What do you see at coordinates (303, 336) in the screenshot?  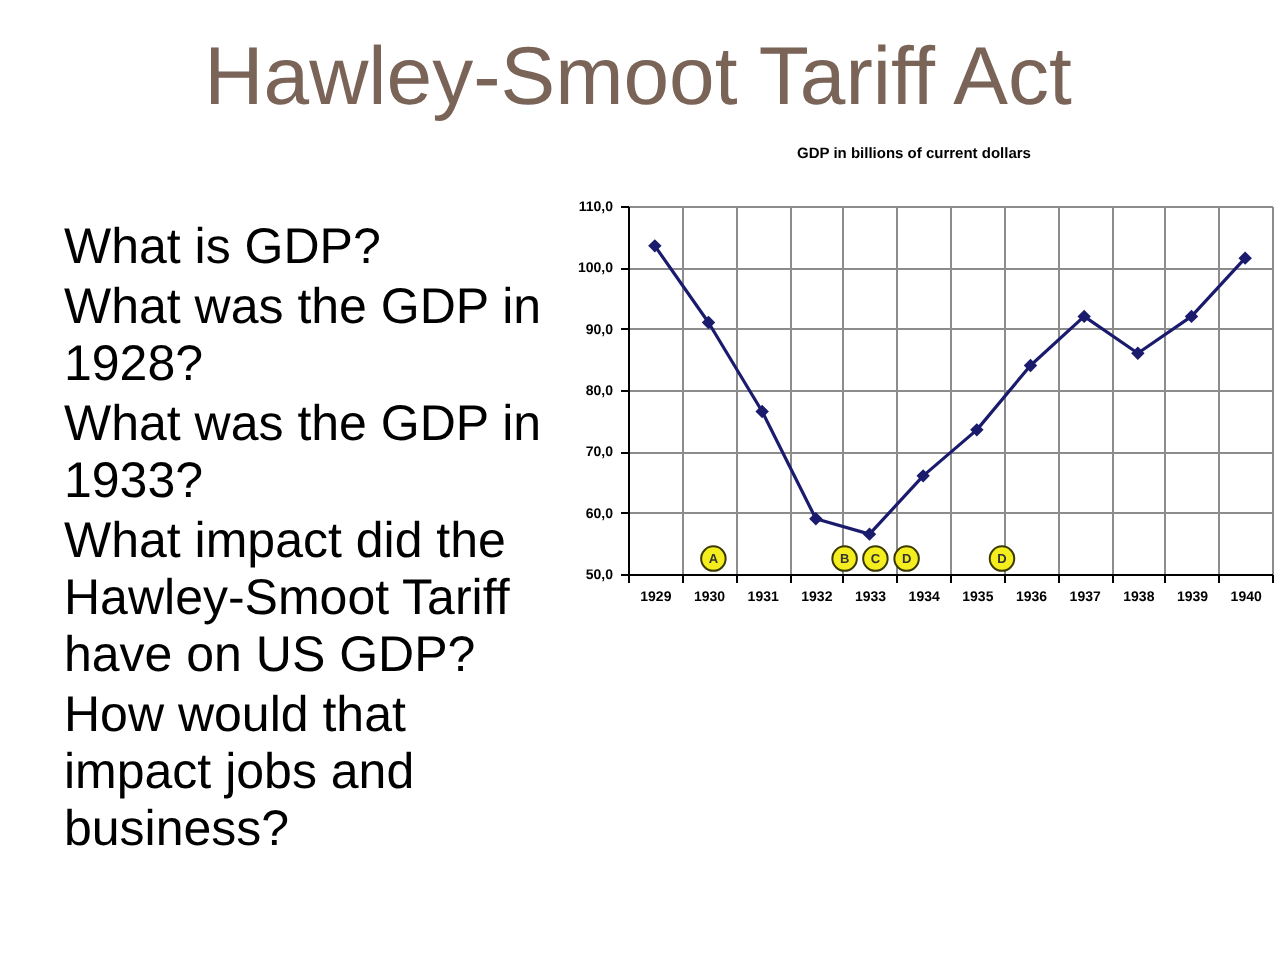 I see `text: What was the GDP in 1928?` at bounding box center [303, 336].